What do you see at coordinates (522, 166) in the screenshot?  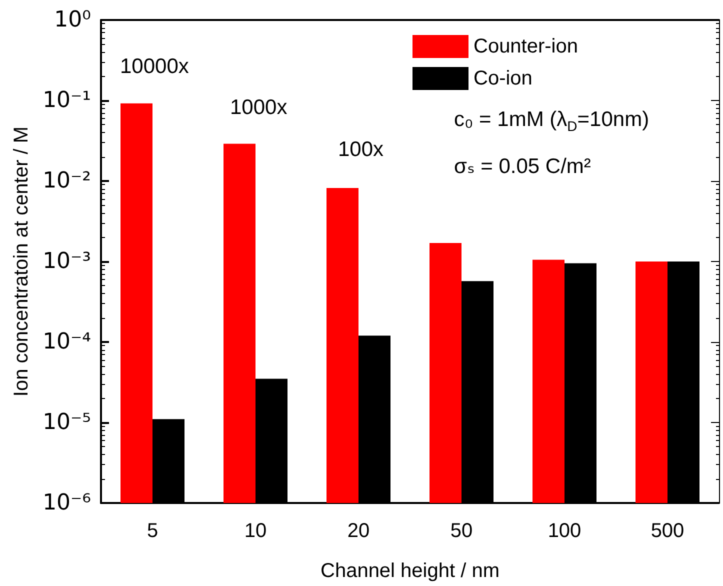 I see `annotation: σₛ = 0.05 C/m²` at bounding box center [522, 166].